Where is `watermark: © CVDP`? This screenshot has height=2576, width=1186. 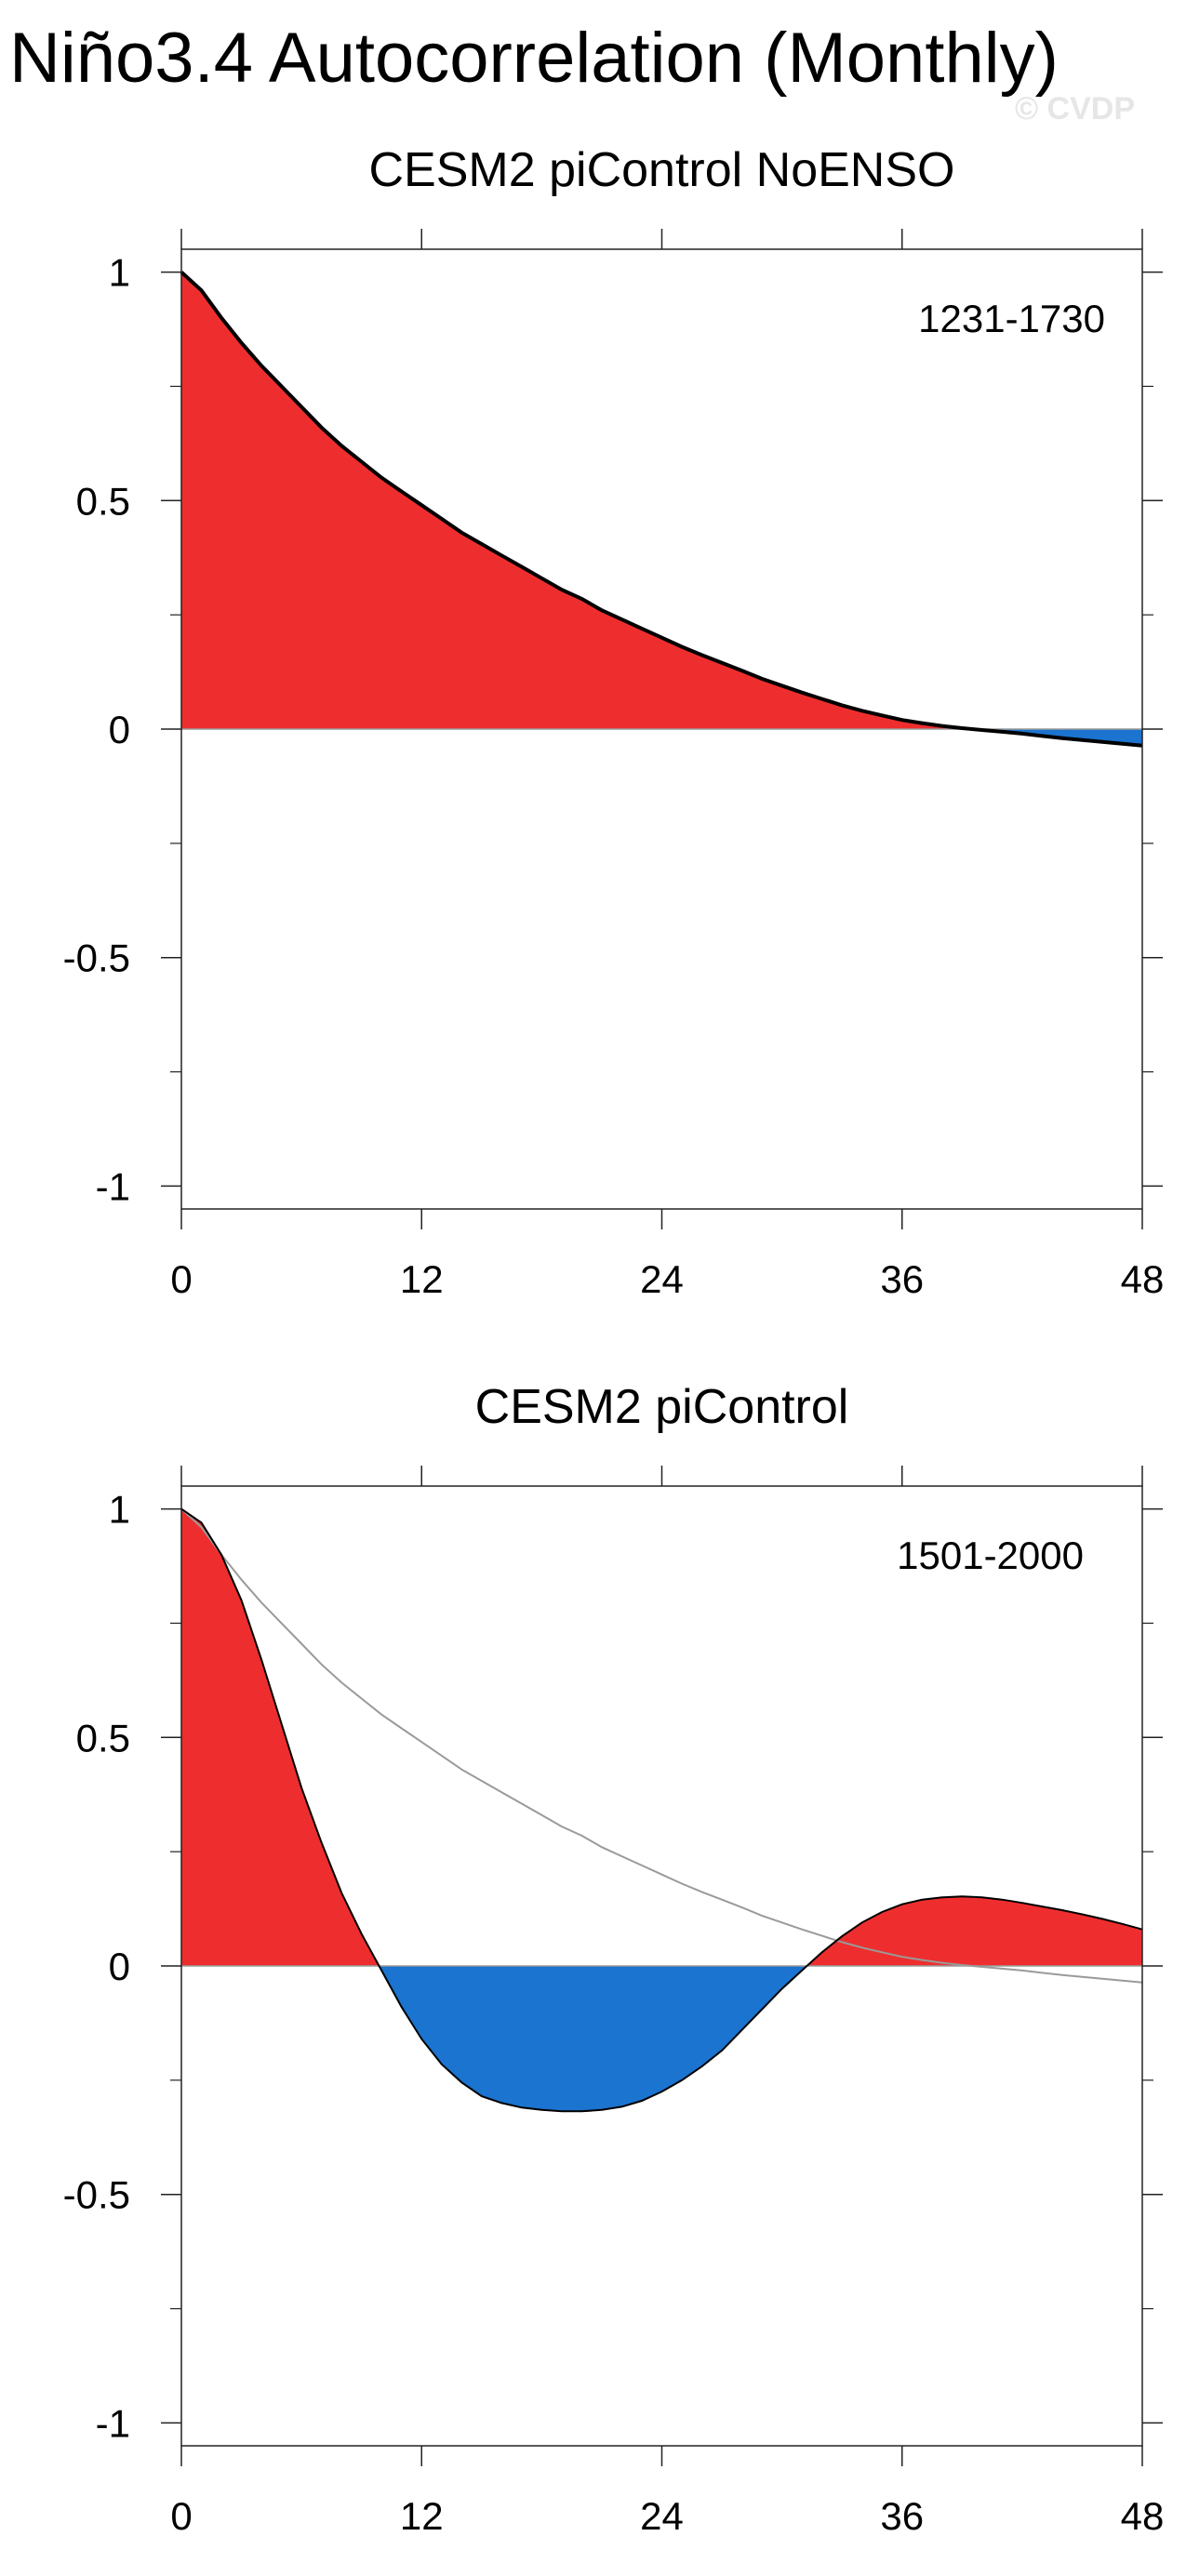 watermark: © CVDP is located at coordinates (1075, 108).